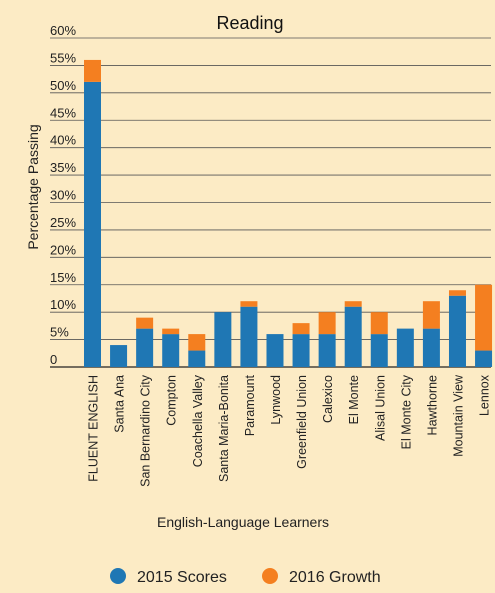  Describe the element at coordinates (406, 411) in the screenshot. I see `x-tick-label: El Monte City` at that location.